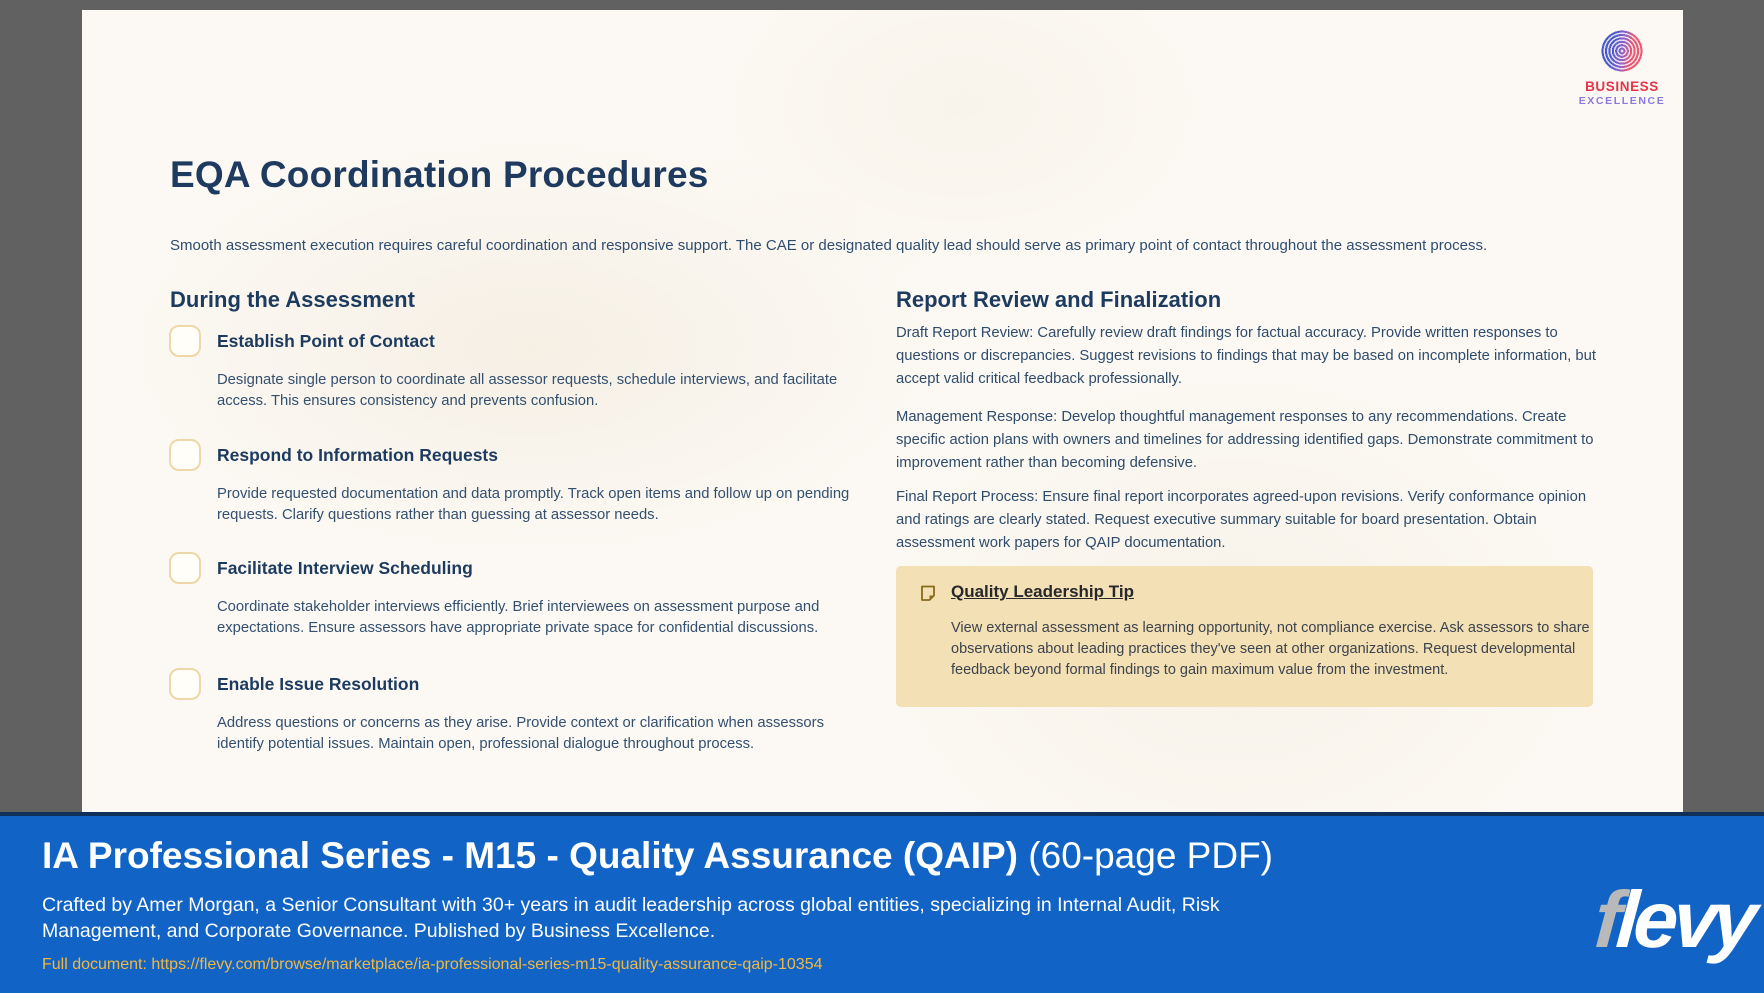 The width and height of the screenshot is (1764, 993). I want to click on checklist-item-title: Facilitate Interview Scheduling, so click(345, 568).